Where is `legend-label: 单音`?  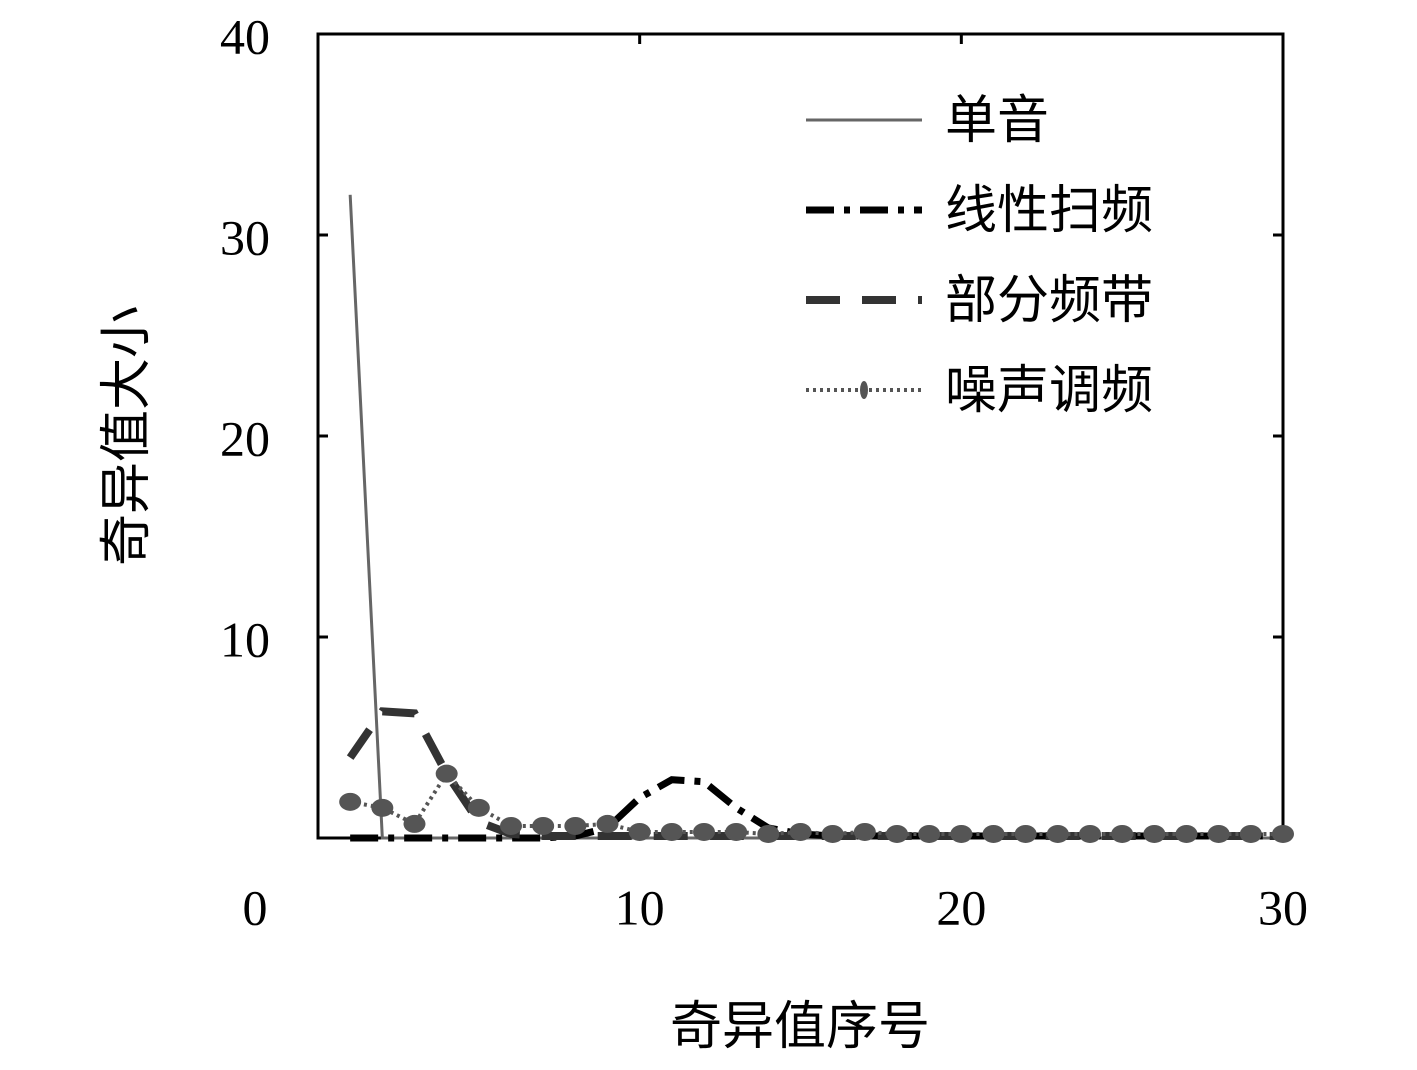
legend-label: 单音 is located at coordinates (997, 121).